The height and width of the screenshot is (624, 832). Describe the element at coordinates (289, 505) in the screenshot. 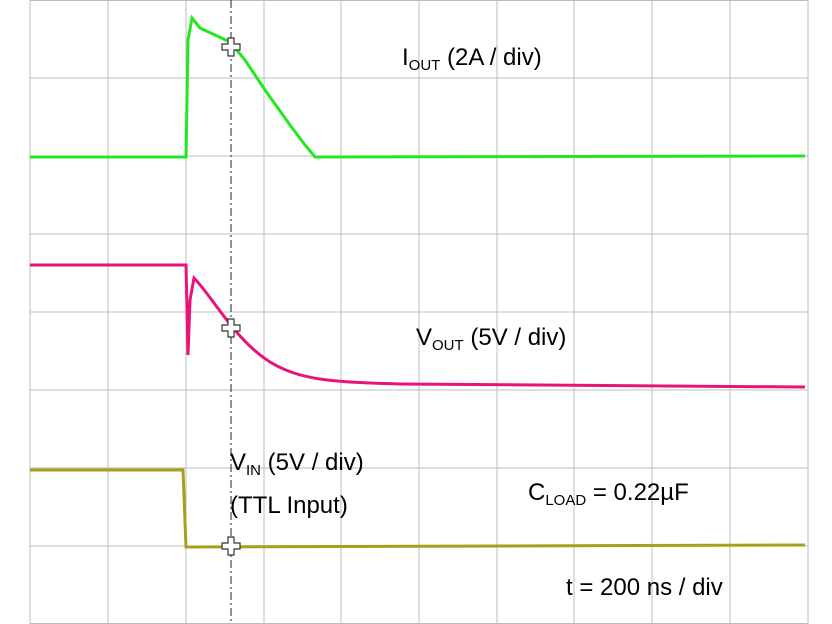

I see `vin-note: (TTL Input)` at that location.